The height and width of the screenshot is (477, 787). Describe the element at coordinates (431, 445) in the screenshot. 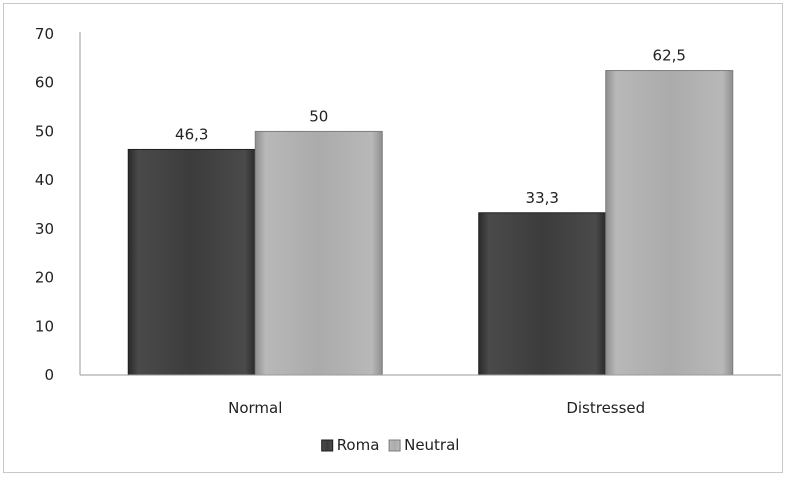

I see `legend-label-neutral: Neutral` at that location.